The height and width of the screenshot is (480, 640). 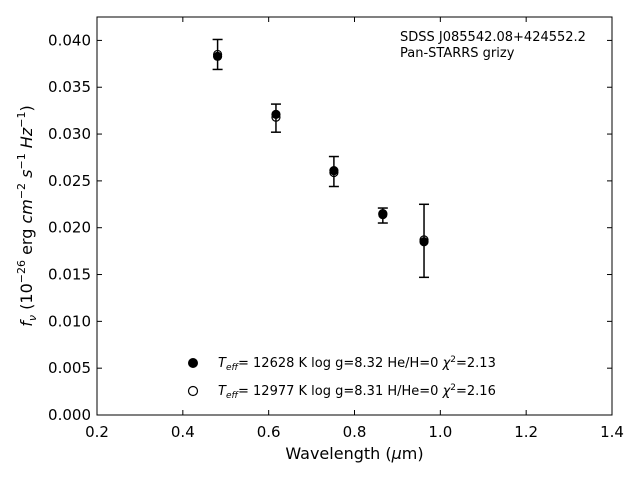 What do you see at coordinates (69, 181) in the screenshot?
I see `y-tick-label: 0.025` at bounding box center [69, 181].